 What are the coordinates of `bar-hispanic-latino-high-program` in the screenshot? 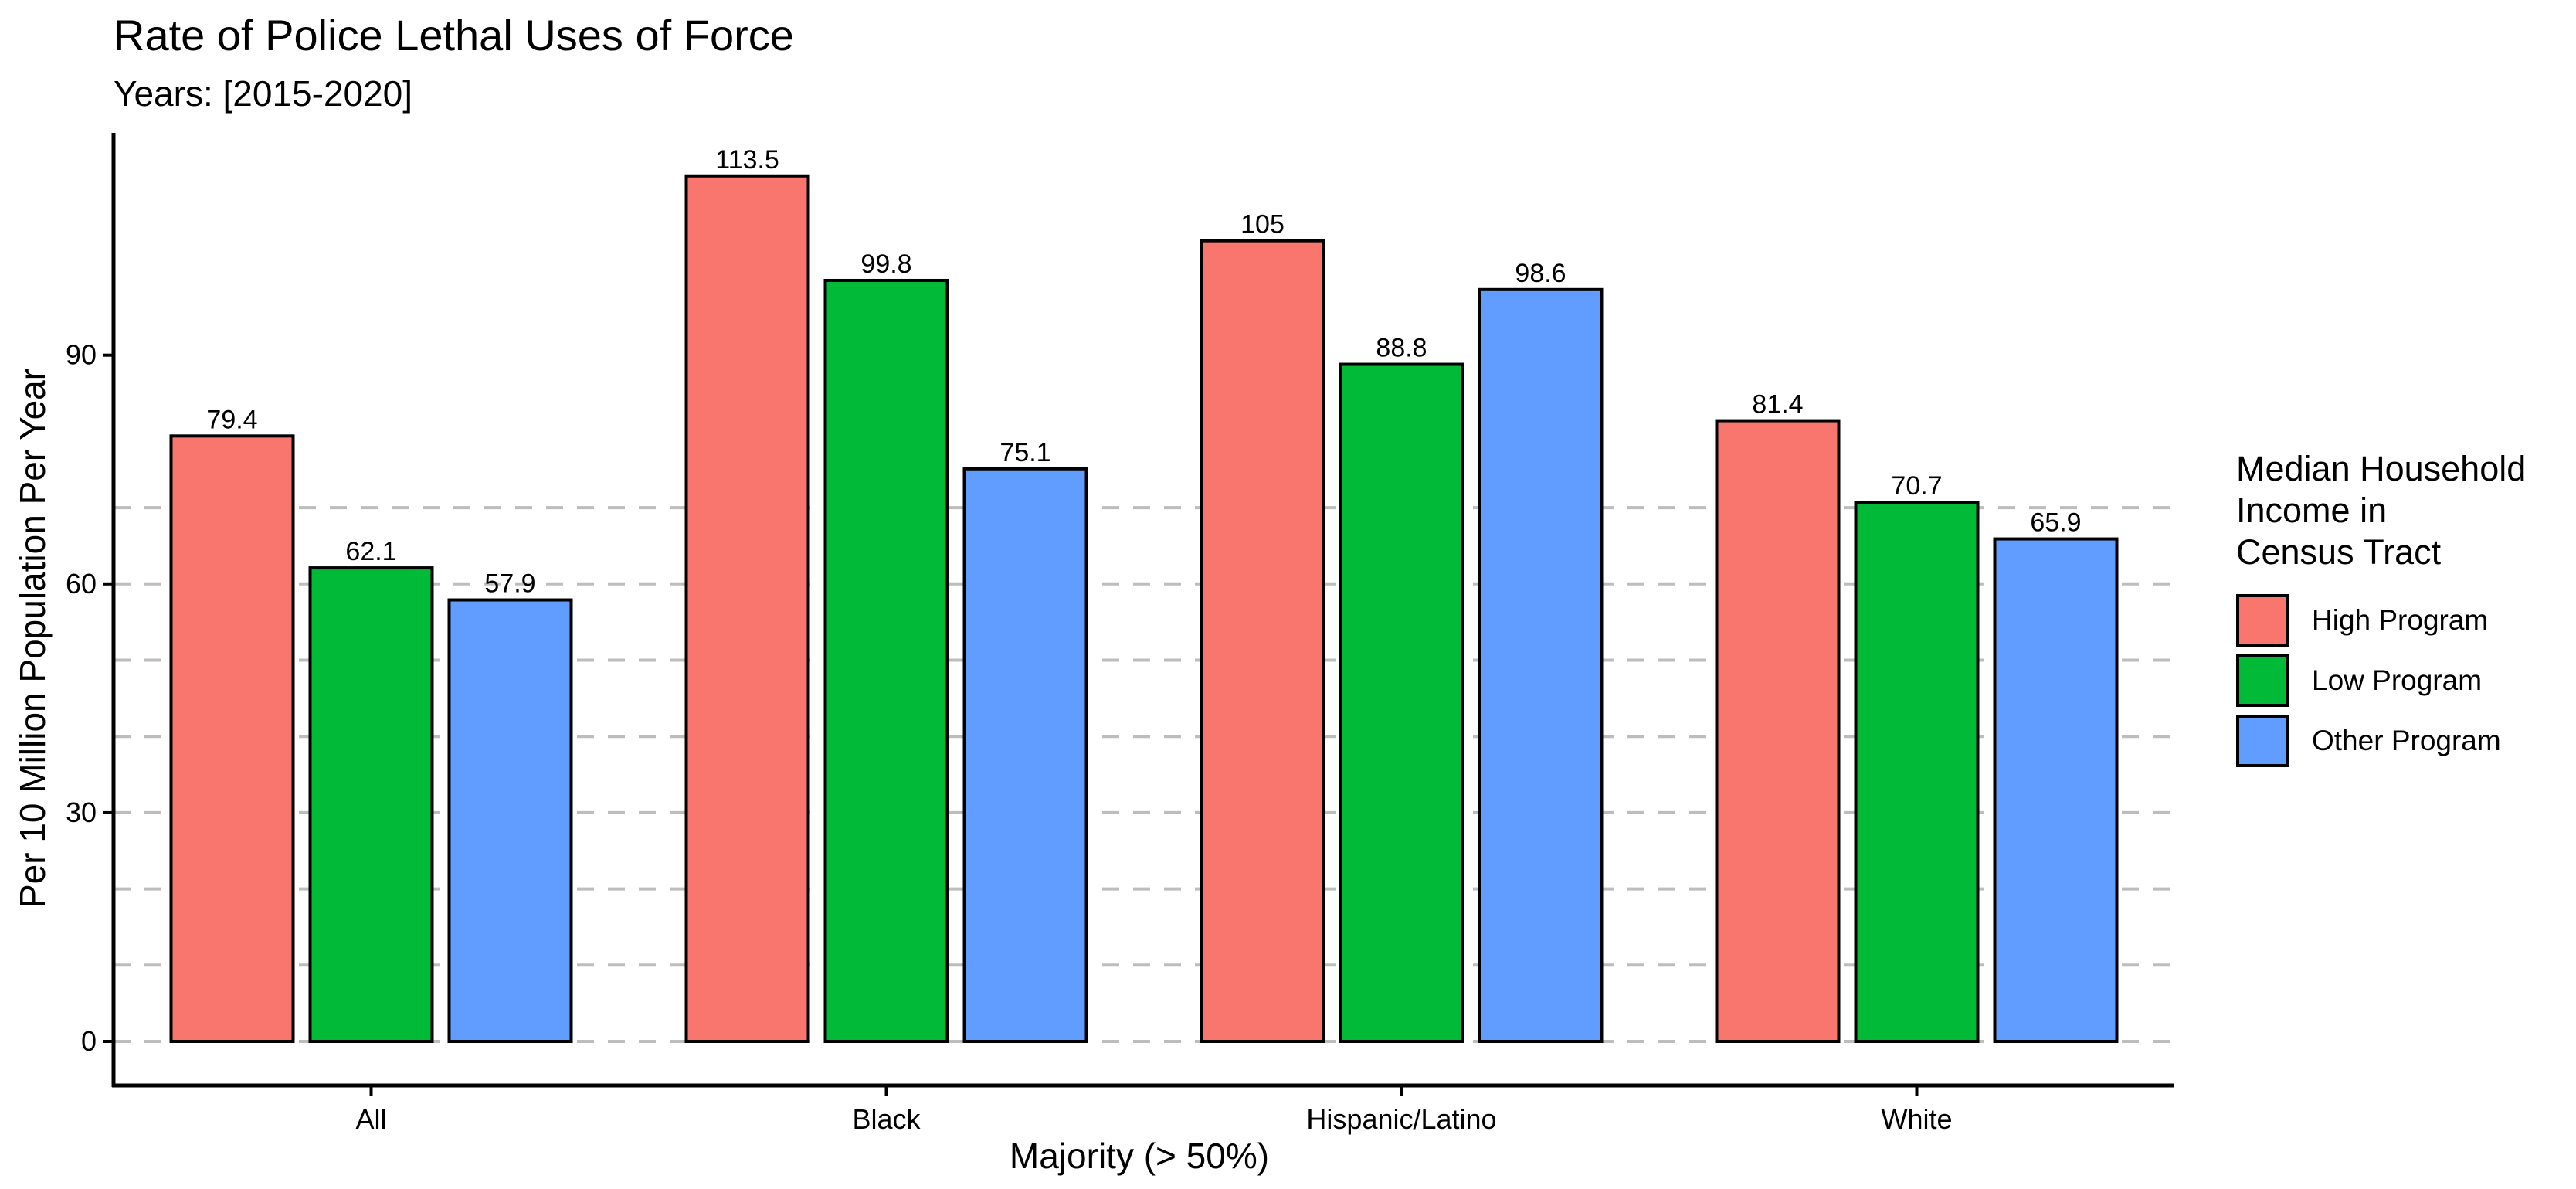 It's located at (1262, 641).